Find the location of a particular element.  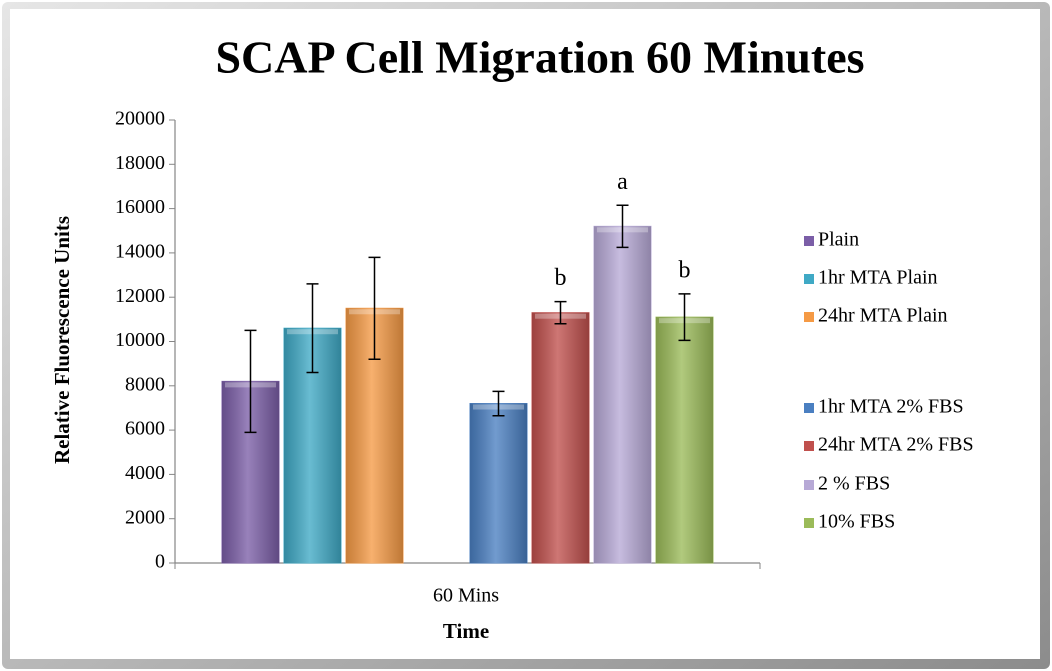

legend-label: 24hr MTA 2% FBS is located at coordinates (896, 445).